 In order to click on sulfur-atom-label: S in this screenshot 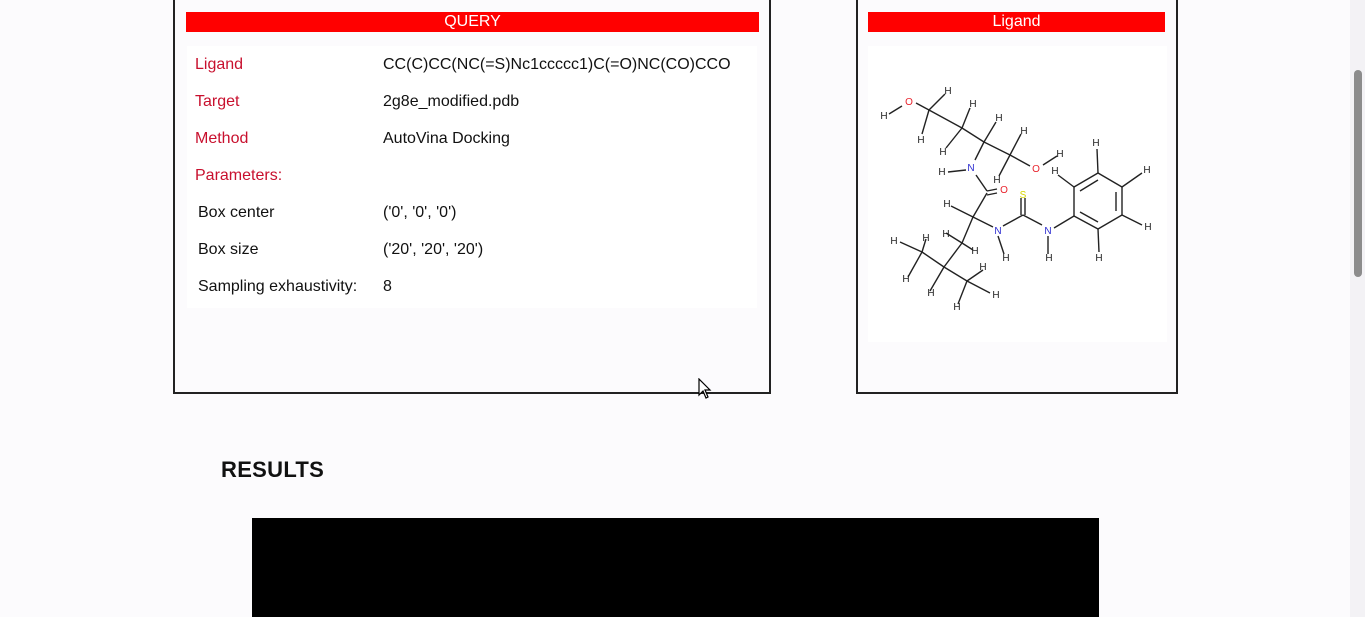, I will do `click(1023, 195)`.